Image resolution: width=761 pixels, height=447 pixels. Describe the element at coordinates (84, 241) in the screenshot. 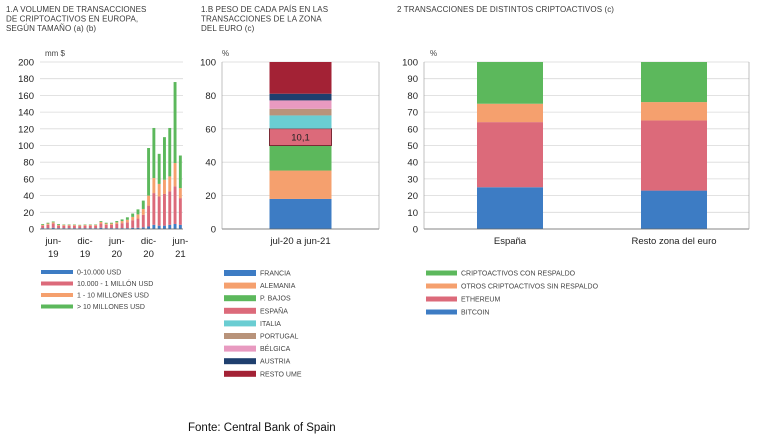

I see `panel-1a-xtick-label: dic-` at that location.